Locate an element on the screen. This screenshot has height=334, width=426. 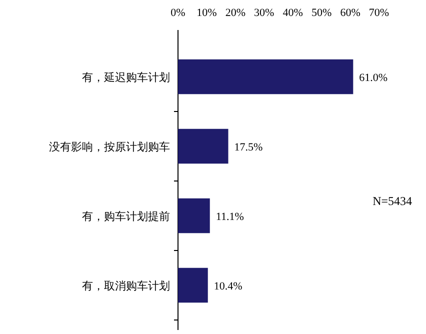
xtick: 60% is located at coordinates (350, 13).